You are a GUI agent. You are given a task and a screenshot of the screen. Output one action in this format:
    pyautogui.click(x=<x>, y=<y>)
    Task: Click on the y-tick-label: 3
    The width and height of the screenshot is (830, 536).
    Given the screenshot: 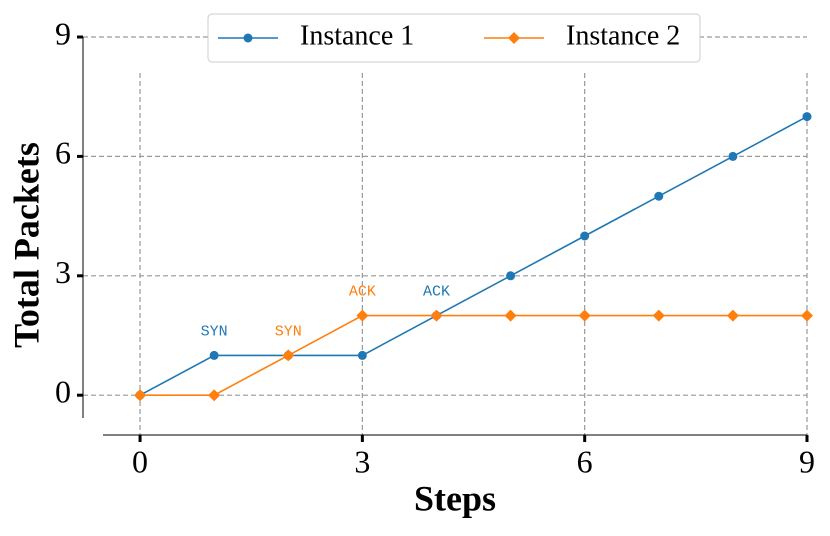 What is the action you would take?
    pyautogui.click(x=63, y=272)
    